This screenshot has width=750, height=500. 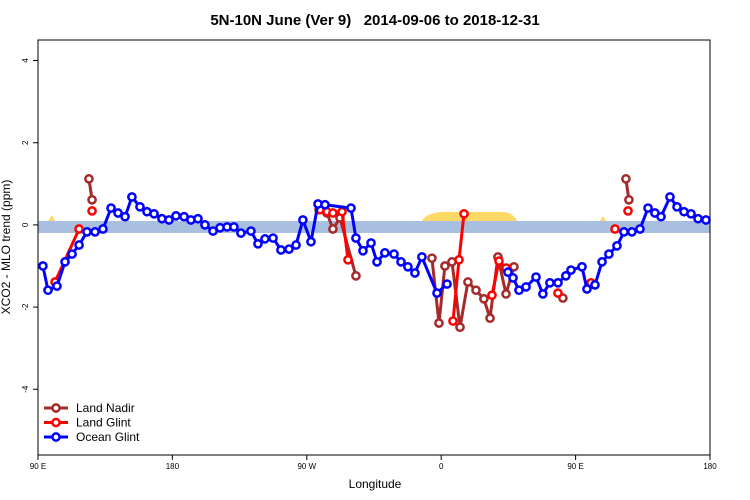 I want to click on y-tick-label: 0, so click(x=25, y=224).